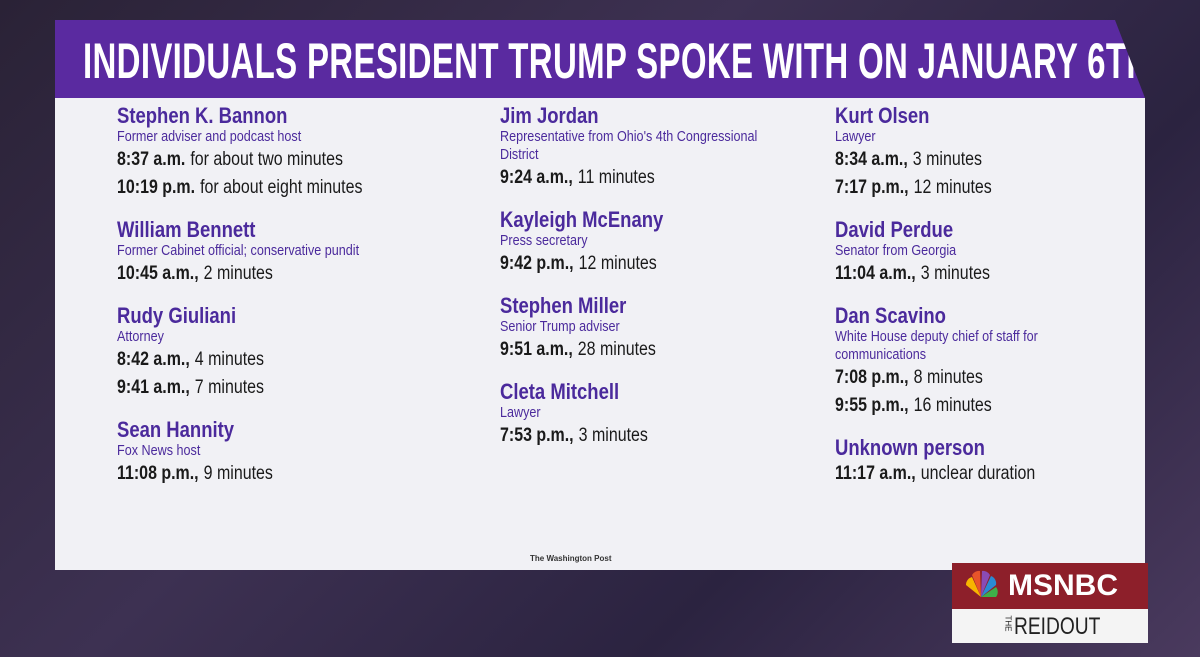 Image resolution: width=1200 pixels, height=657 pixels. What do you see at coordinates (894, 229) in the screenshot?
I see `person-name: David Perdue` at bounding box center [894, 229].